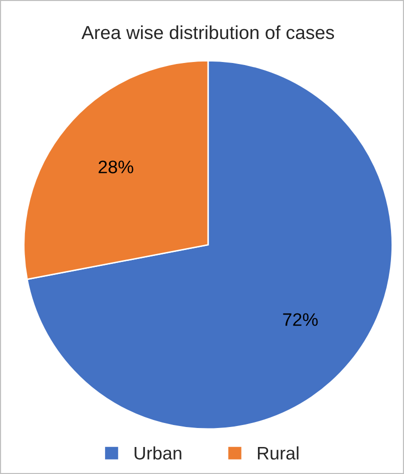 Image resolution: width=404 pixels, height=474 pixels. What do you see at coordinates (158, 453) in the screenshot?
I see `legend-label: Urban` at bounding box center [158, 453].